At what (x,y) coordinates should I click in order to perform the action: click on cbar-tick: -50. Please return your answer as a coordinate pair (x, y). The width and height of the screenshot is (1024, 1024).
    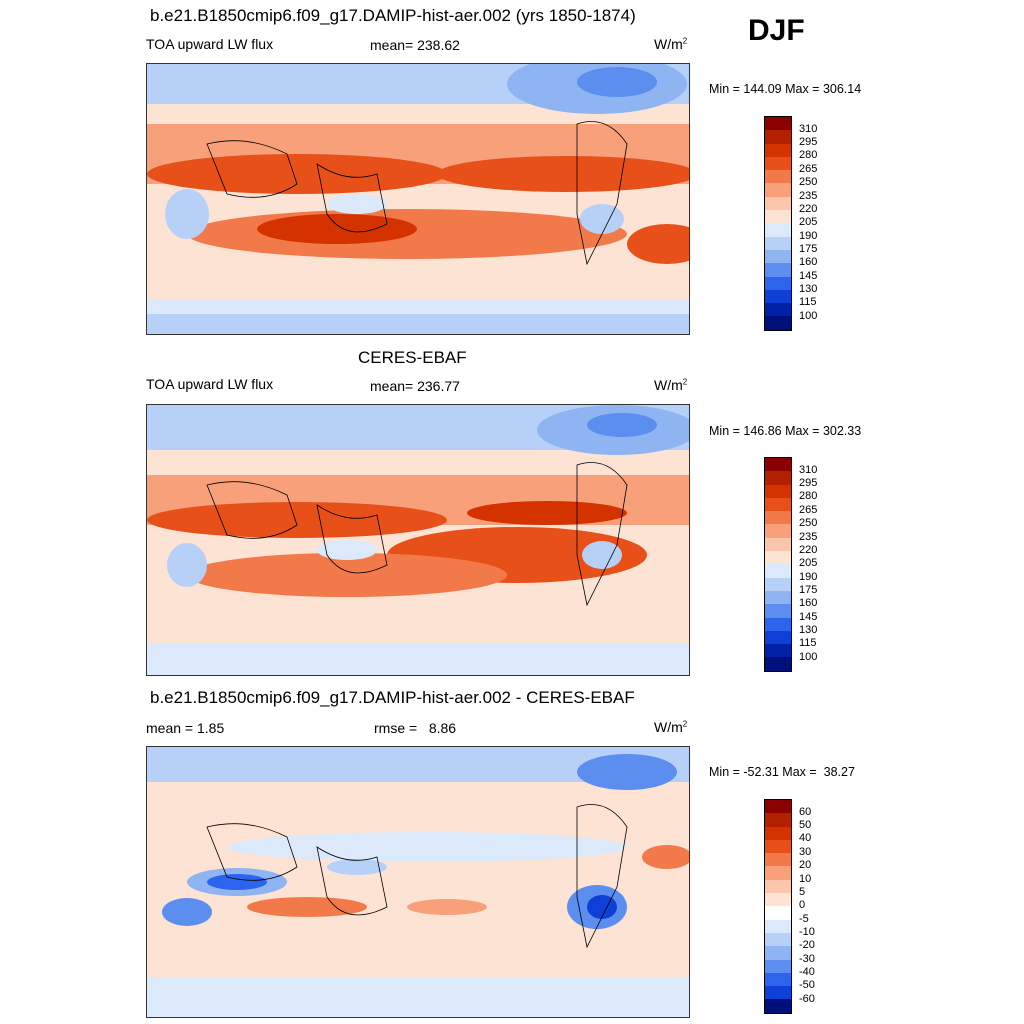
    Looking at the image, I should click on (807, 985).